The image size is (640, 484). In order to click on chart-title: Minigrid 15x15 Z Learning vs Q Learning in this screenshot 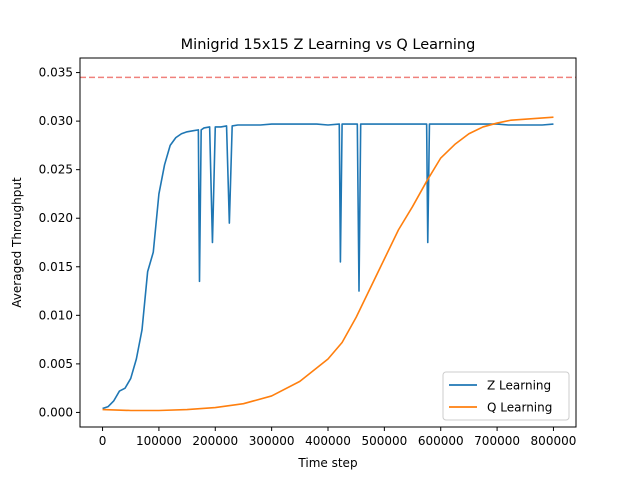, I will do `click(328, 45)`.